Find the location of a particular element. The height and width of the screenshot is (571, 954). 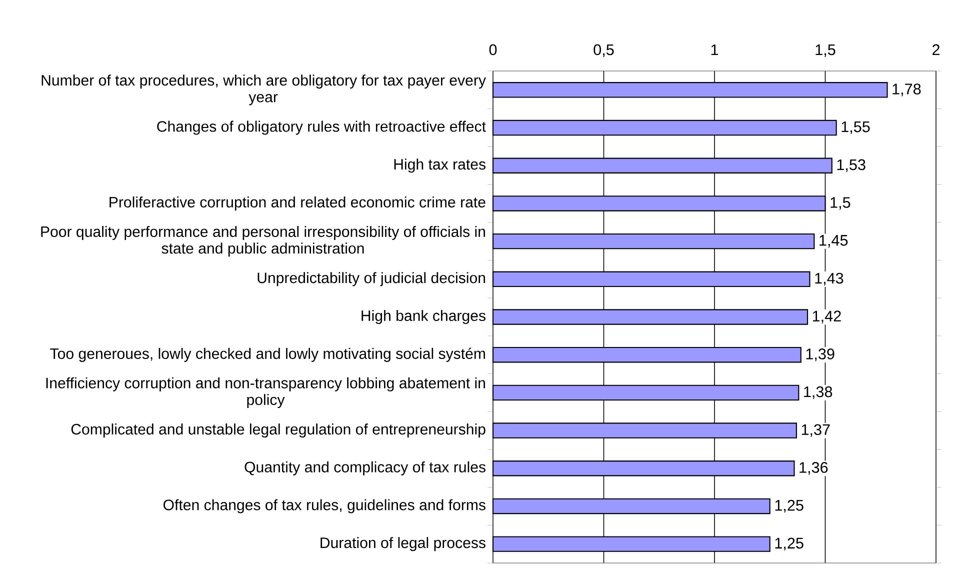

y-tick-label: Poor quality performance and personal irresponsibility of officials in state and public administration is located at coordinates (263, 241).